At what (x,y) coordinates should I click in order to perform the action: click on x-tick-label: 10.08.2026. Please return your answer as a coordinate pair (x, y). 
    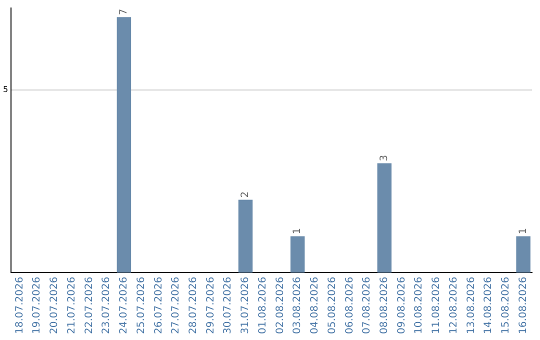
    Looking at the image, I should click on (419, 305).